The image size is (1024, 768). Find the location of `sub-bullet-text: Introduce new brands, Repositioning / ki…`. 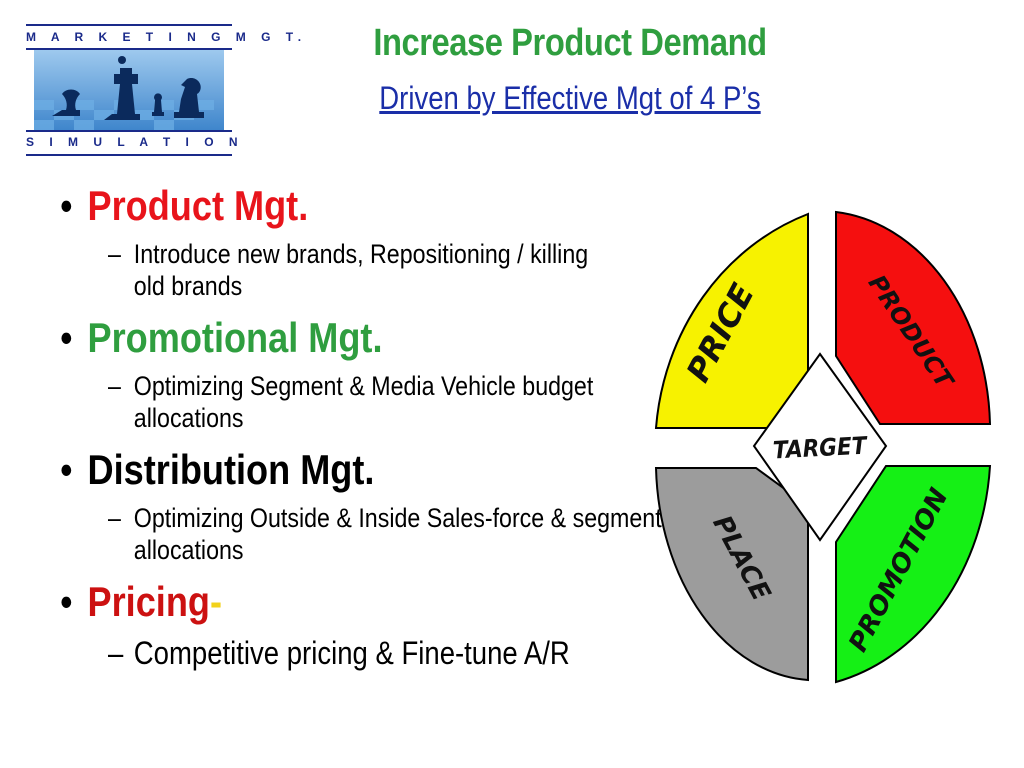

sub-bullet-text: Introduce new brands, Repositioning / ki… is located at coordinates (361, 270).